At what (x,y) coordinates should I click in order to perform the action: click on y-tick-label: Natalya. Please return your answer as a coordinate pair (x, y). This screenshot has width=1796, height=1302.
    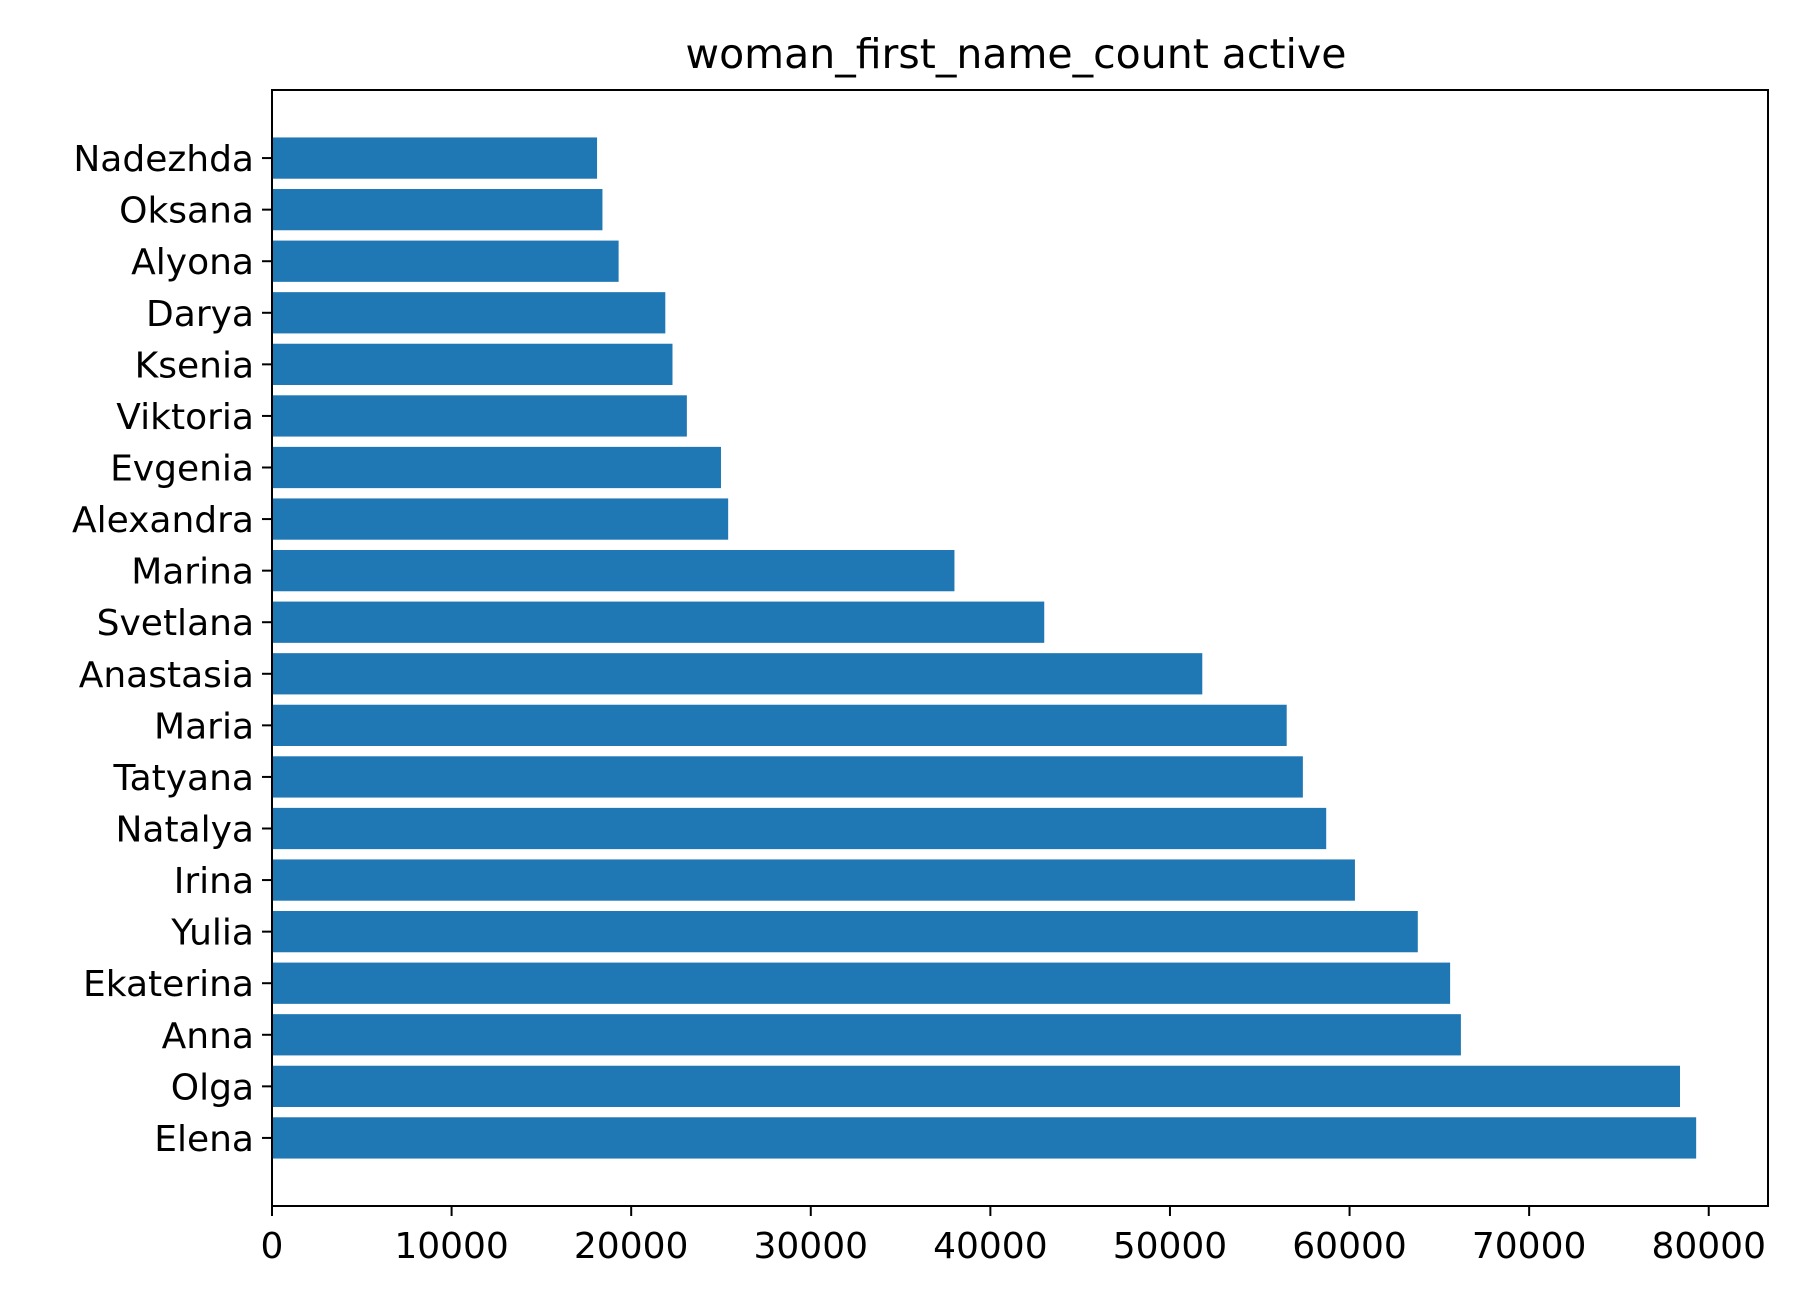
    Looking at the image, I should click on (184, 829).